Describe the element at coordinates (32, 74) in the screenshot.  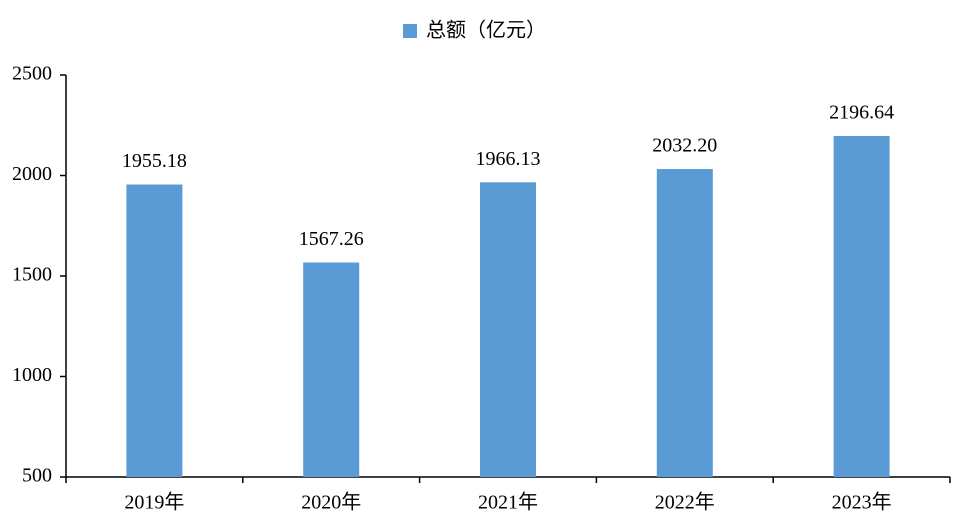
I see `y-tick-label: 2500` at that location.